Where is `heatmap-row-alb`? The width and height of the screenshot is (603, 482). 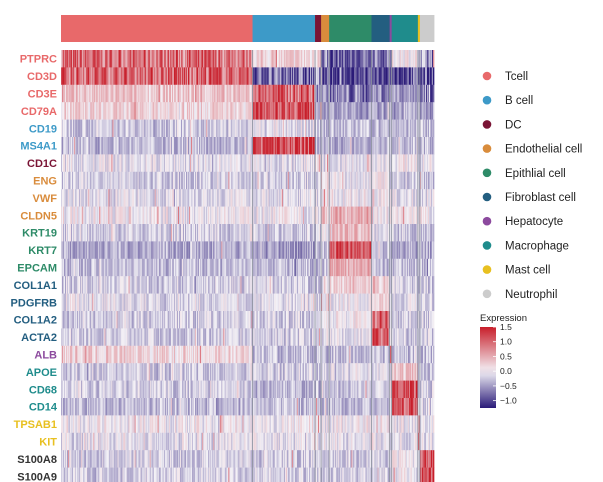 heatmap-row-alb is located at coordinates (248, 354).